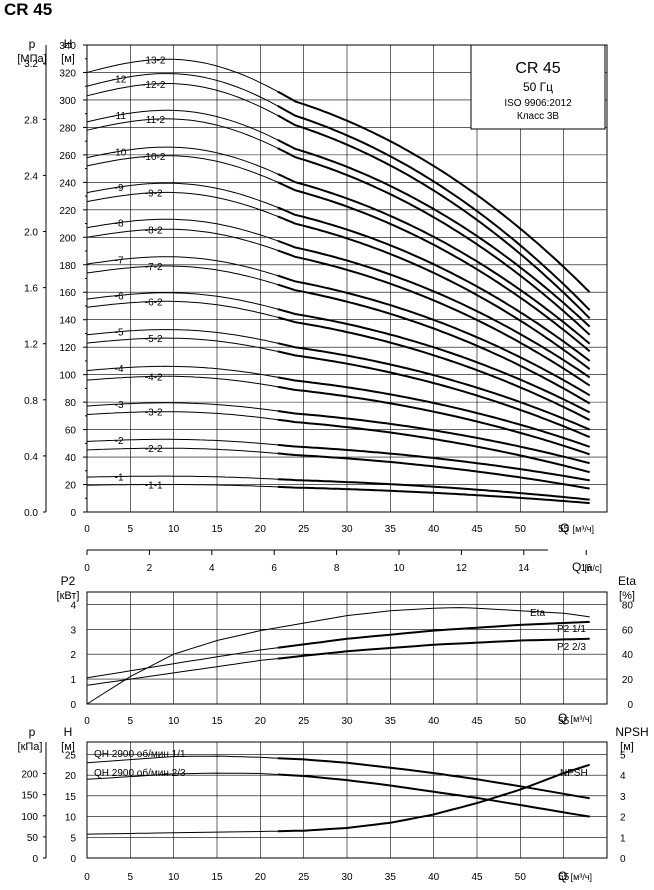 The width and height of the screenshot is (654, 890). I want to click on eta-tick: 80, so click(628, 605).